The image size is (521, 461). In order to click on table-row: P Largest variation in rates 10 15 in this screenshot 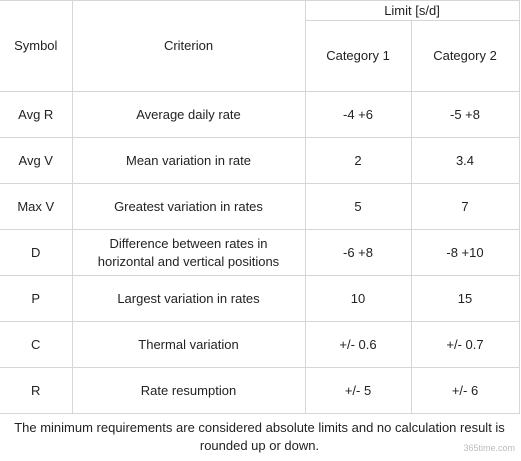, I will do `click(260, 298)`.